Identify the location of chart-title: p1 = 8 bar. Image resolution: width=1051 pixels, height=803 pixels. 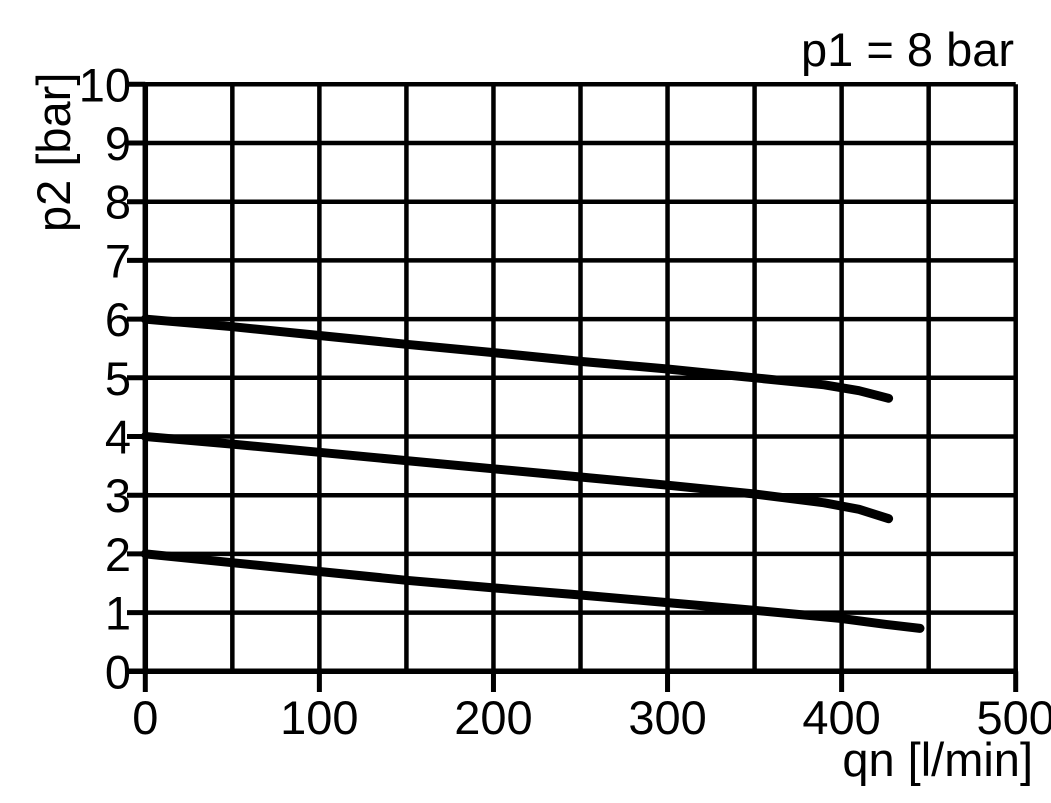
(907, 49).